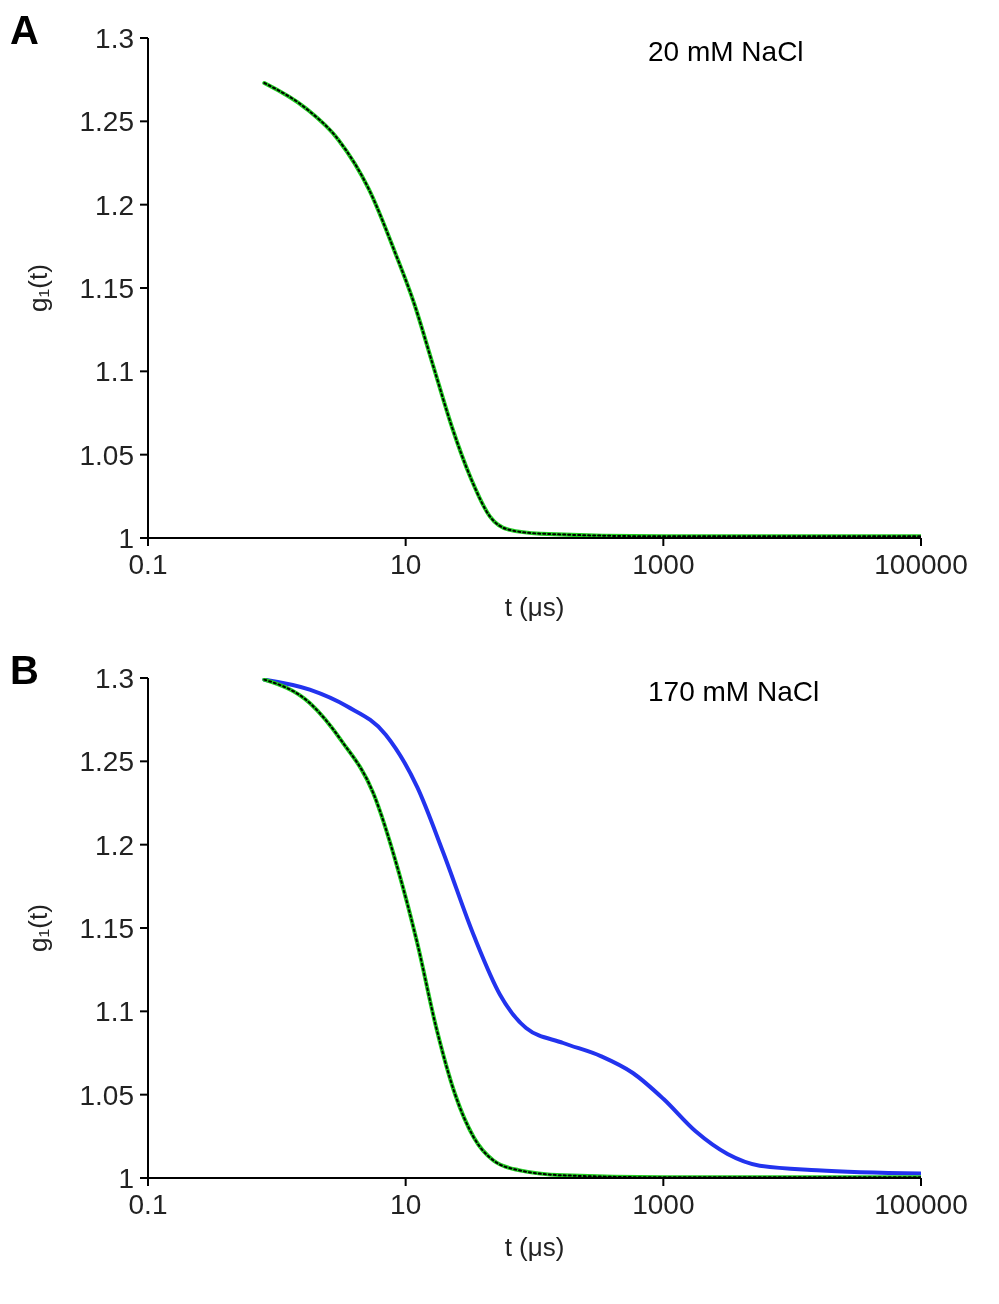 The height and width of the screenshot is (1304, 999). What do you see at coordinates (726, 52) in the screenshot?
I see `annotation: 20 mM NaCl` at bounding box center [726, 52].